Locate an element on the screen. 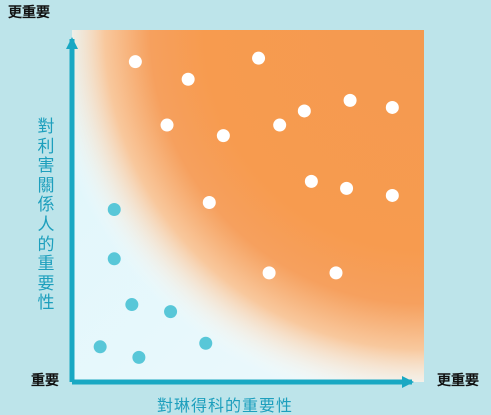 The height and width of the screenshot is (415, 491). x-axis-more-important-label: 更重要 is located at coordinates (458, 381).